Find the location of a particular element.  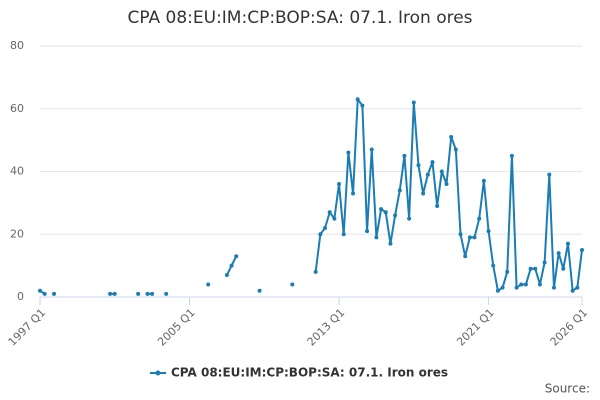

x-tick-label: 1997 Q1 is located at coordinates (27, 327).